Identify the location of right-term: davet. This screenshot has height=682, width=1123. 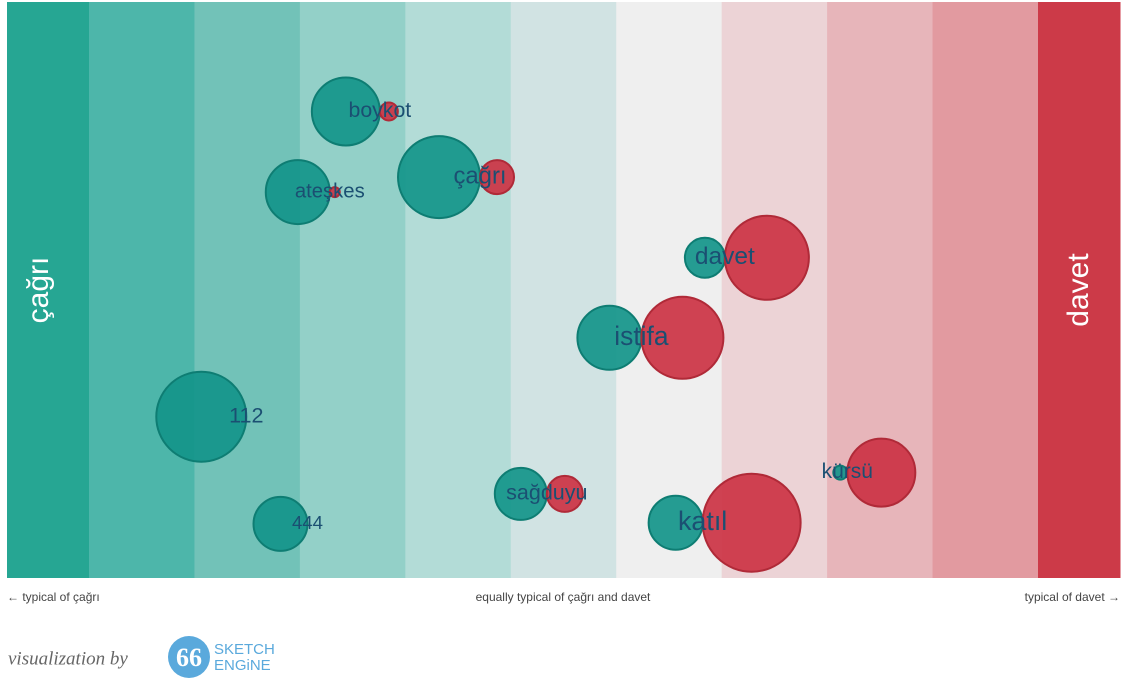
(1078, 290).